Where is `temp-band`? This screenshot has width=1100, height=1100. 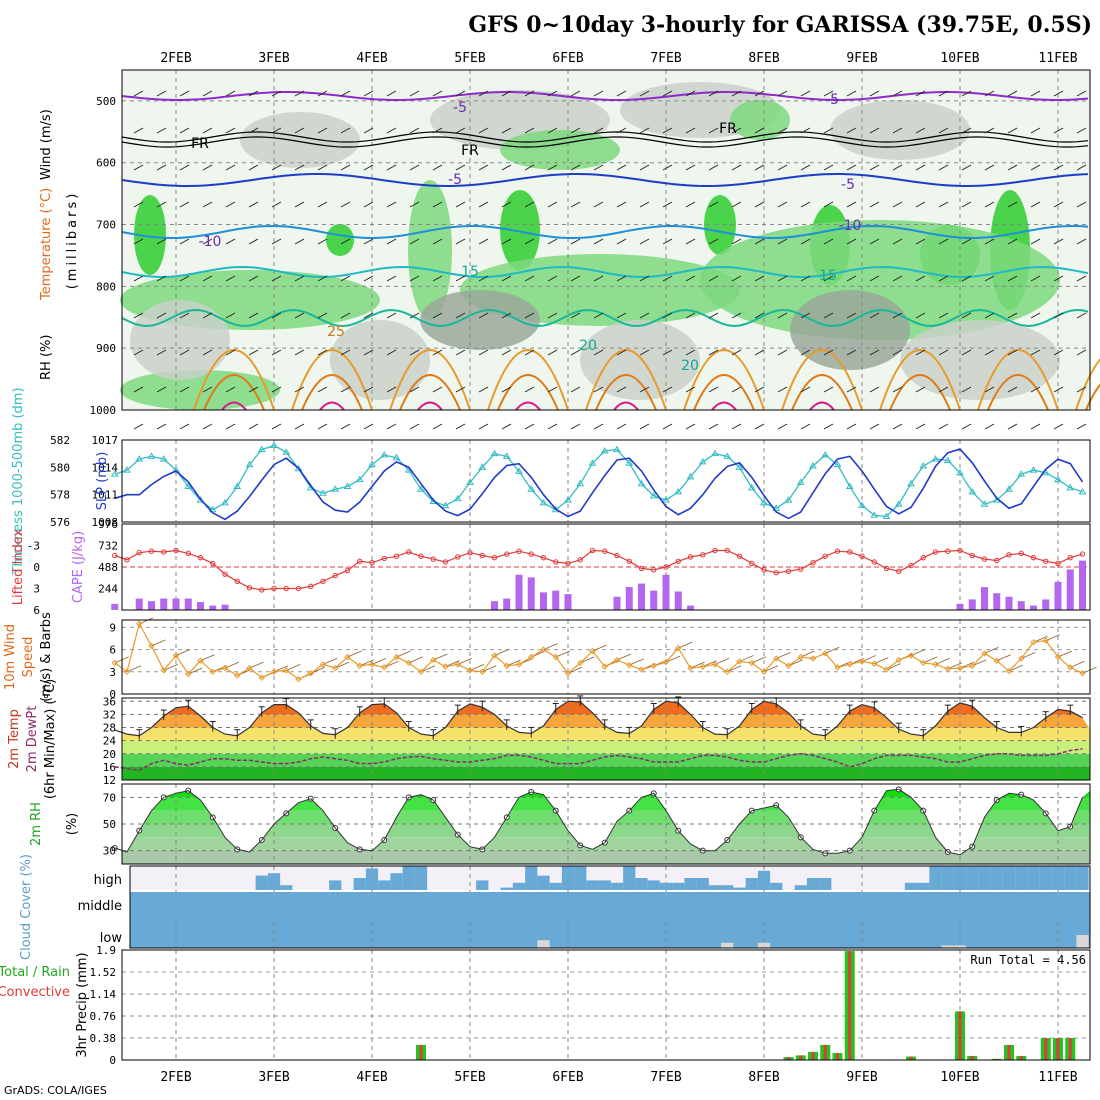
temp-band is located at coordinates (606, 734).